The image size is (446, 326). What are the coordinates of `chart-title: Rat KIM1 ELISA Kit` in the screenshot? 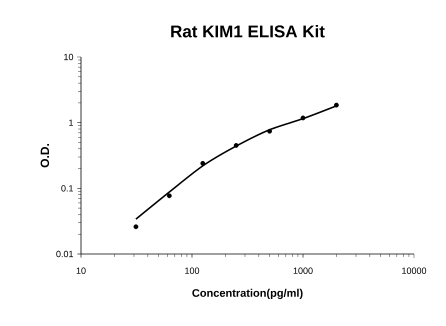 It's located at (248, 31).